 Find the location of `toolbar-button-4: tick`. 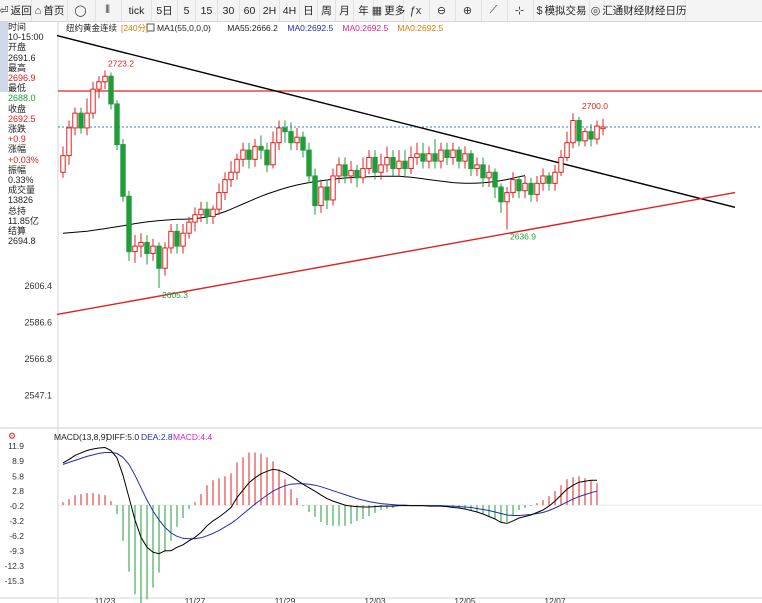

toolbar-button-4: tick is located at coordinates (137, 10).